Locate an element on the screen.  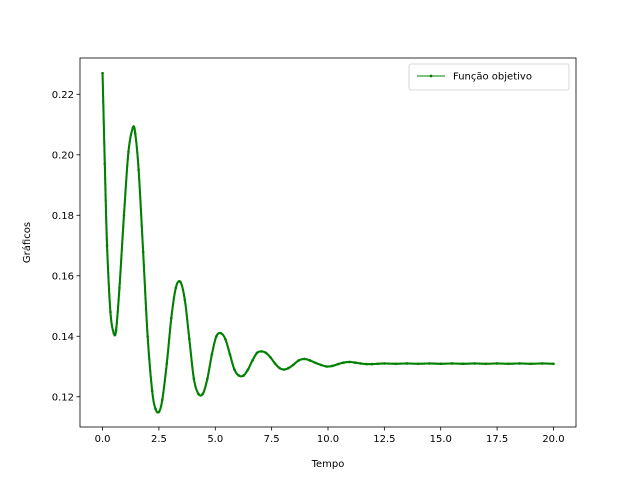
y-tick-label: 0.14 is located at coordinates (63, 337).